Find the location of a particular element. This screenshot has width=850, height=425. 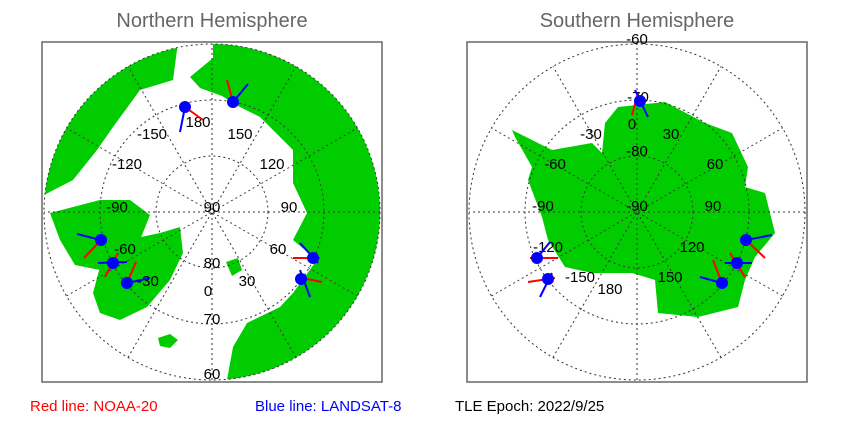

iceland-land is located at coordinates (168, 341).